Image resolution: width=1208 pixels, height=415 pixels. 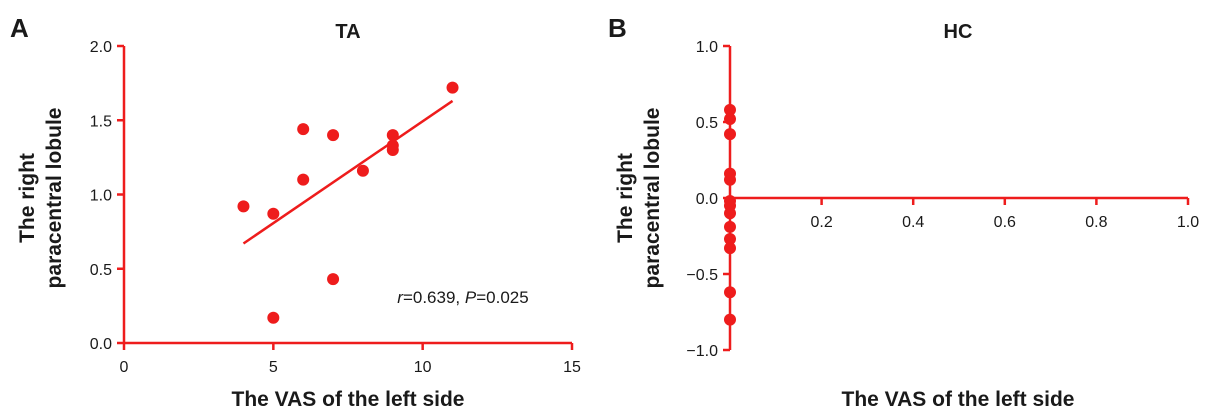 What do you see at coordinates (1005, 222) in the screenshot?
I see `panel-b-x-tick-label: 0.6` at bounding box center [1005, 222].